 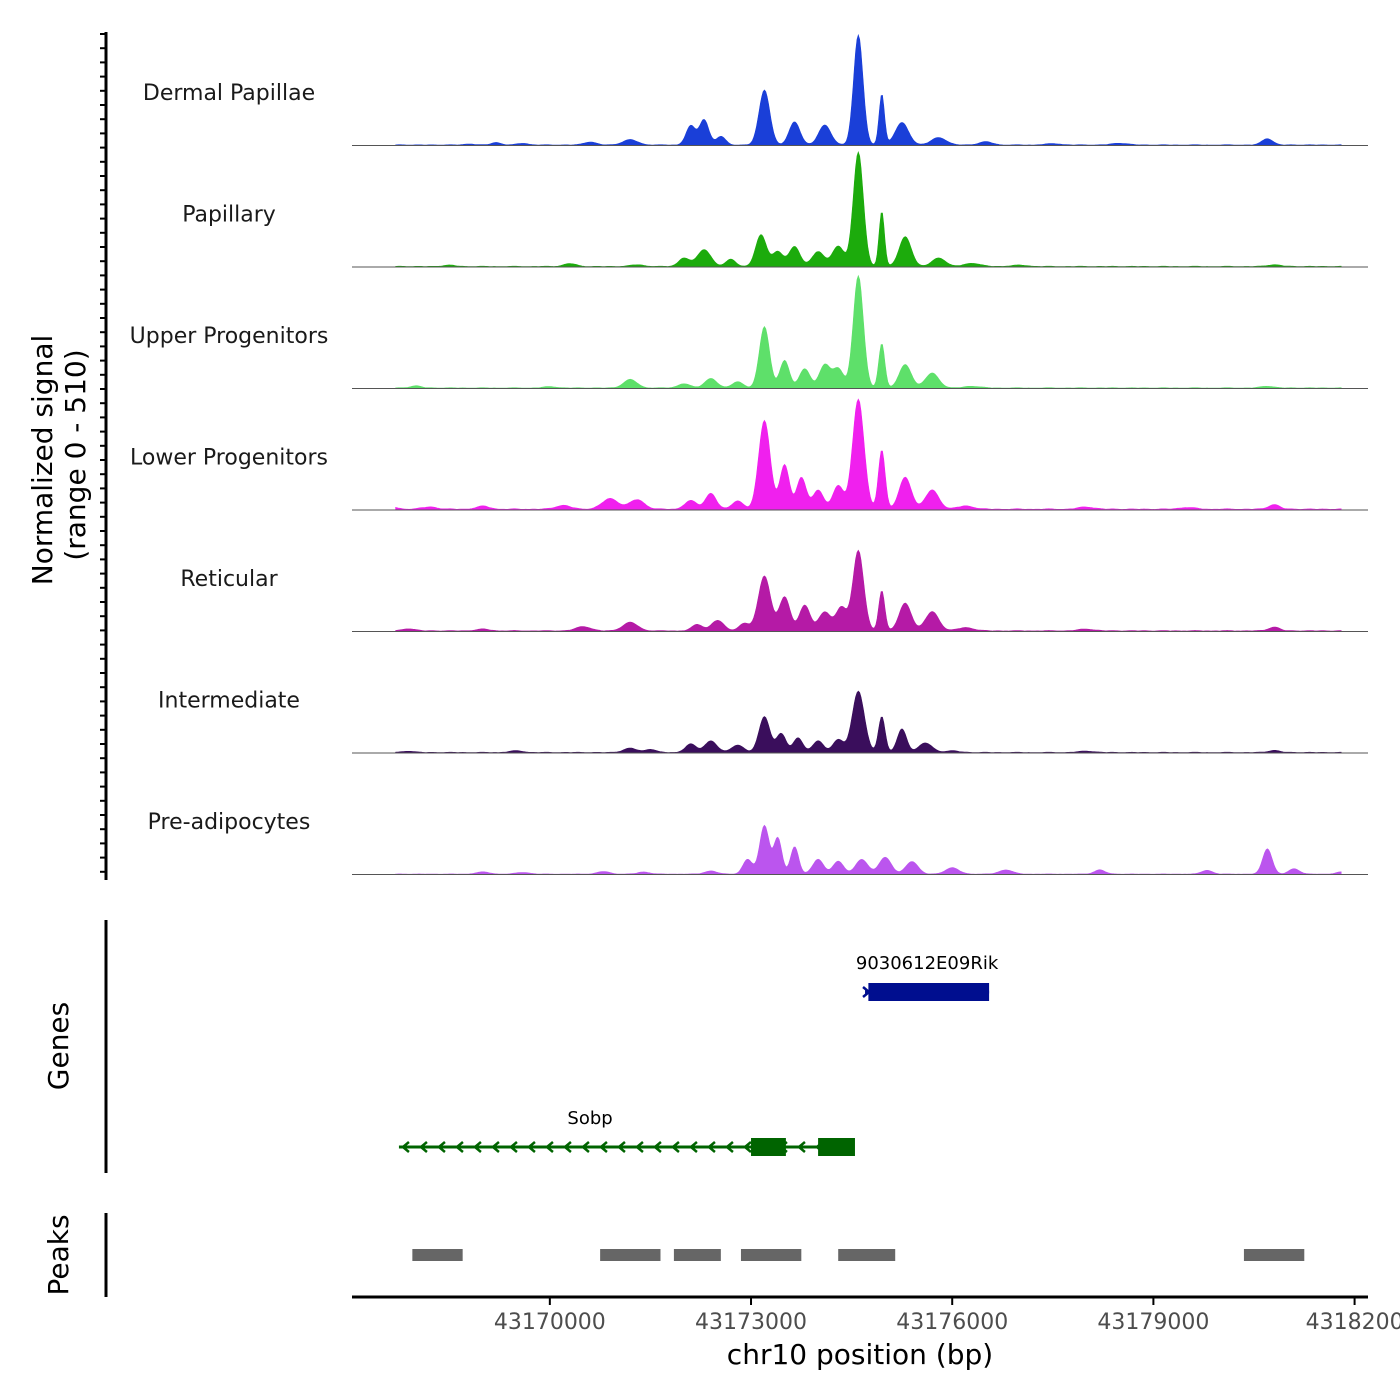 I want to click on track-label: Papillary, so click(x=229, y=215).